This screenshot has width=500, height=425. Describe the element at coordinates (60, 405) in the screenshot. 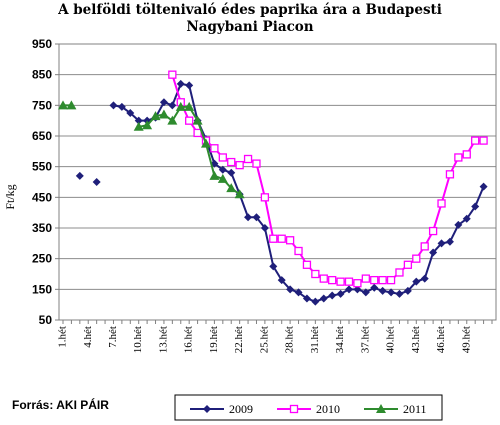

I see `source-note: Forrás: AKI PÁIR` at that location.